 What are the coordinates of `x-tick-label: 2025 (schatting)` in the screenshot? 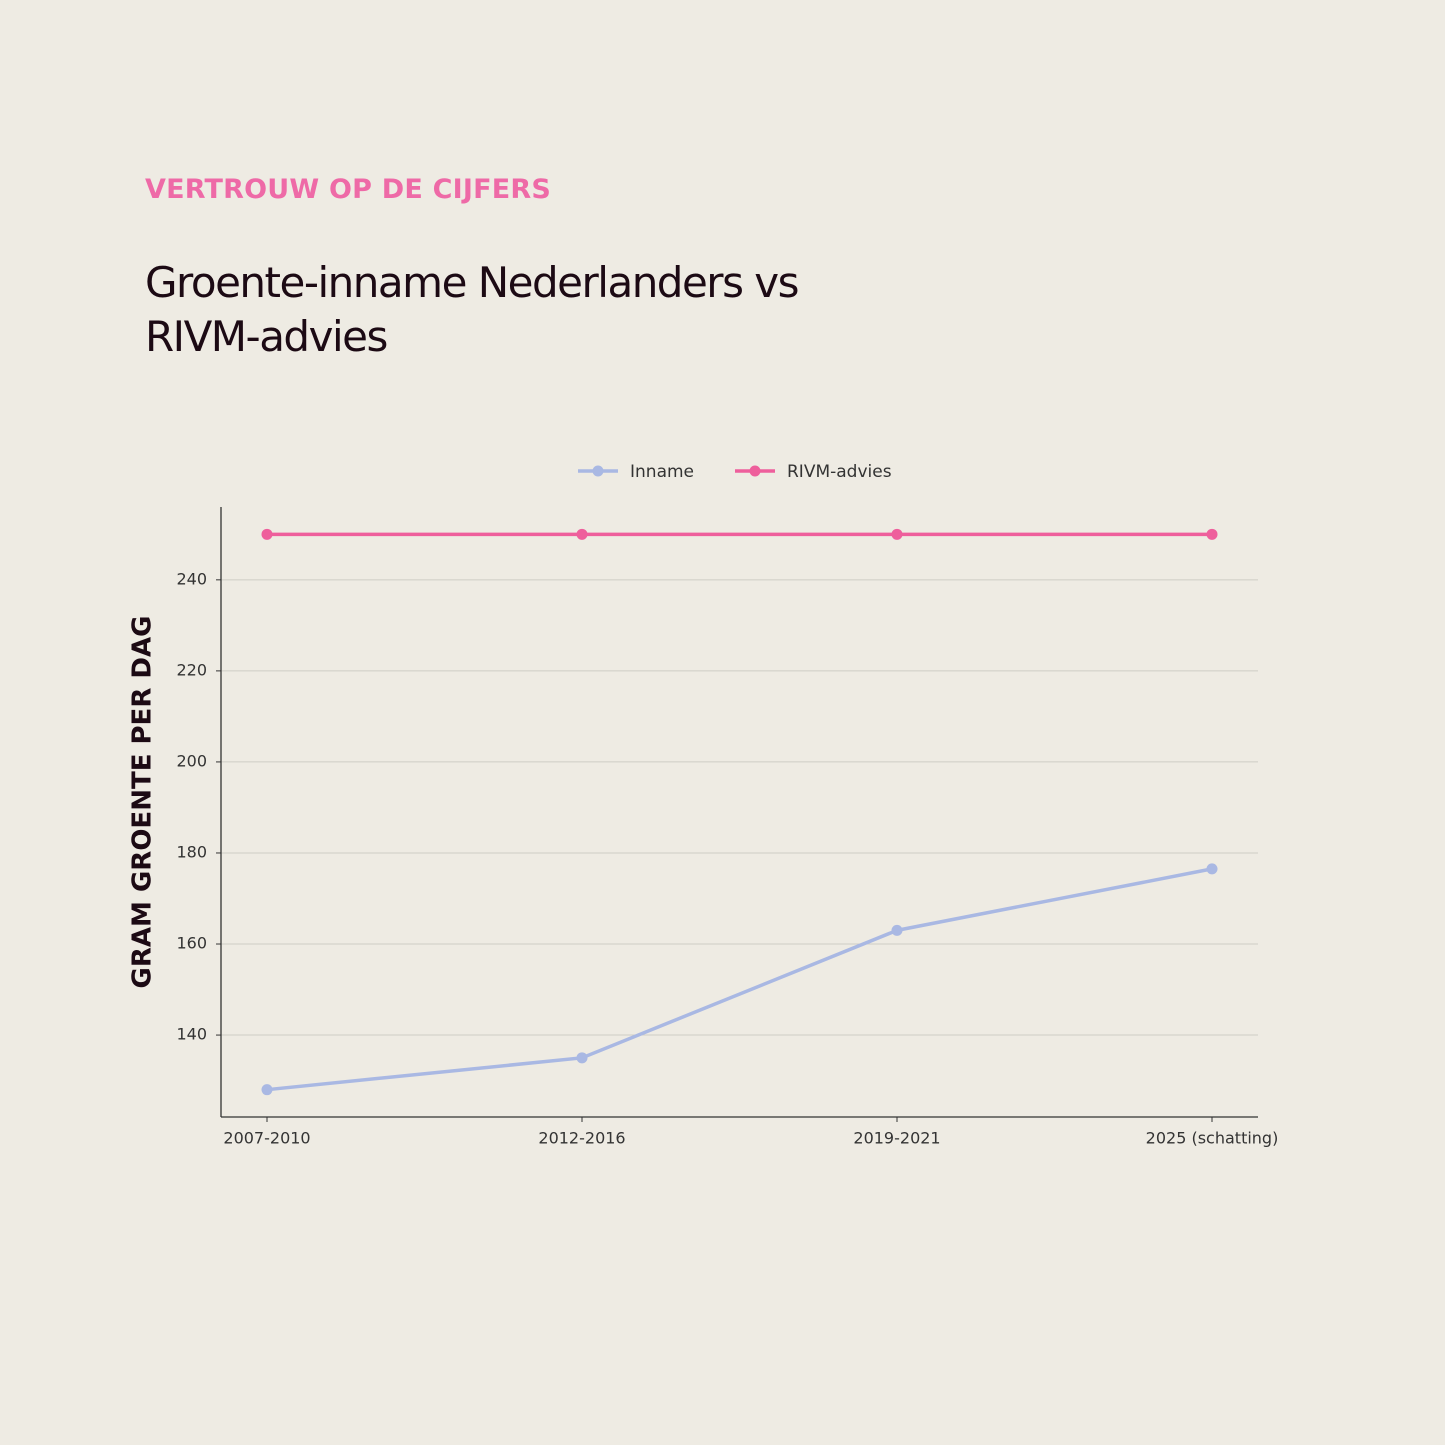 It's located at (1212, 1138).